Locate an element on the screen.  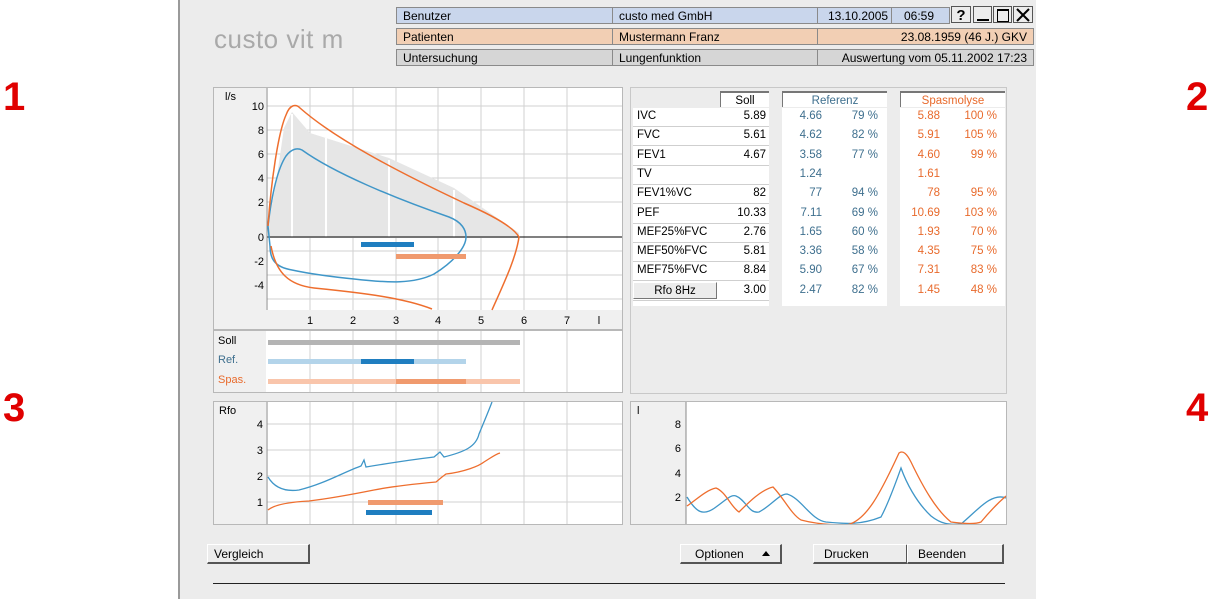
header-label-patienten: Patienten is located at coordinates (504, 36).